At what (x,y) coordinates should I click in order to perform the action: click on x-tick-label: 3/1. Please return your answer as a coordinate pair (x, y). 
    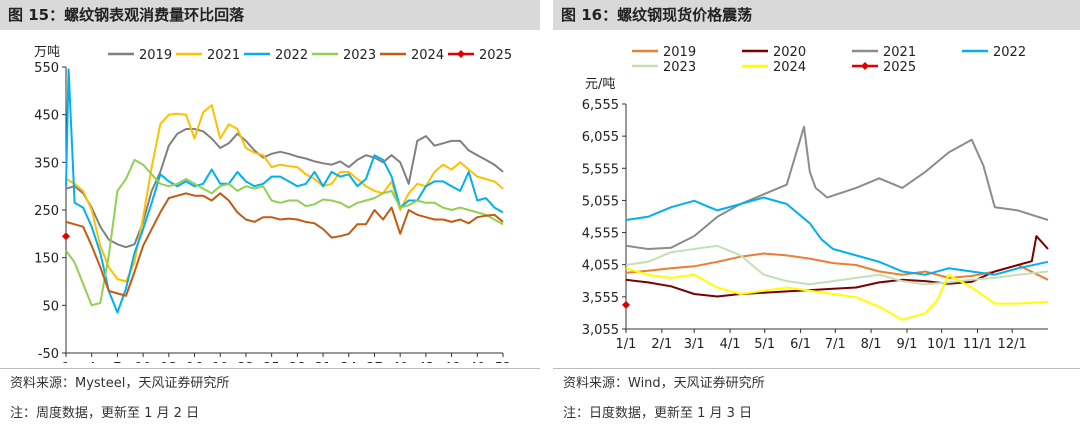
    Looking at the image, I should click on (694, 344).